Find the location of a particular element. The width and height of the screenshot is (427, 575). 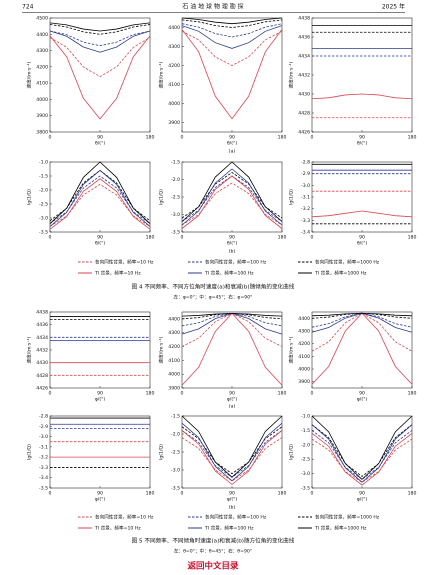

y-tick-label: 4426 is located at coordinates (42, 389).